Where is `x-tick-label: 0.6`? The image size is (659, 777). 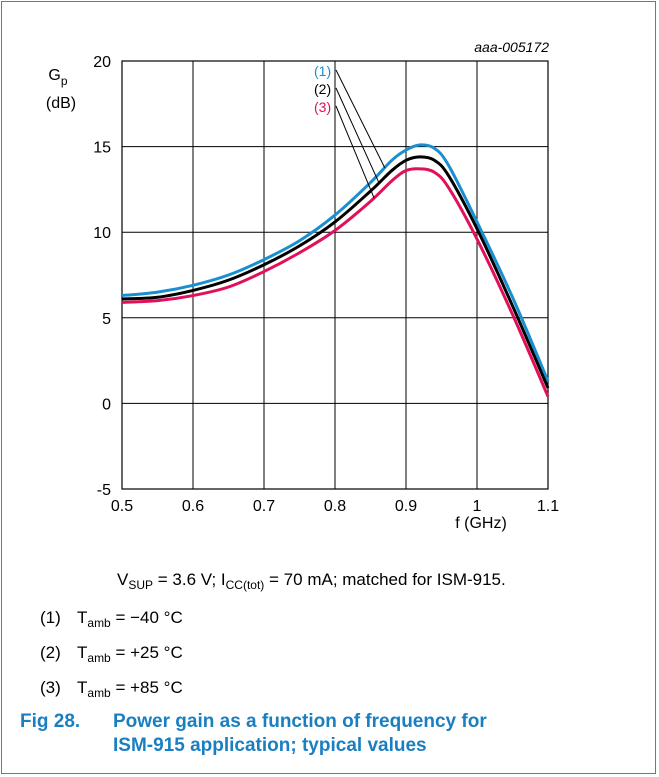 x-tick-label: 0.6 is located at coordinates (193, 506).